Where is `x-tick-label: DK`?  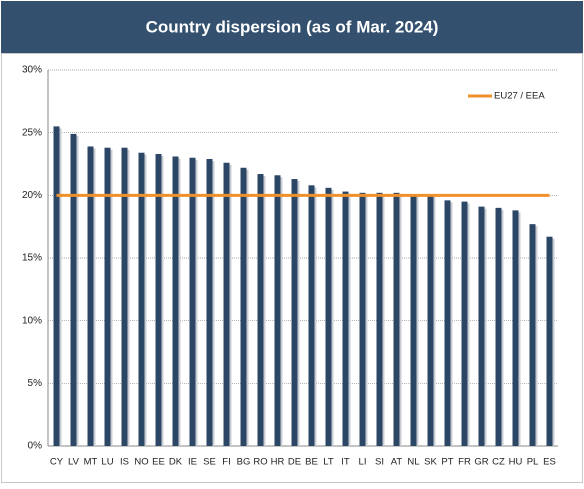 x-tick-label: DK is located at coordinates (176, 462).